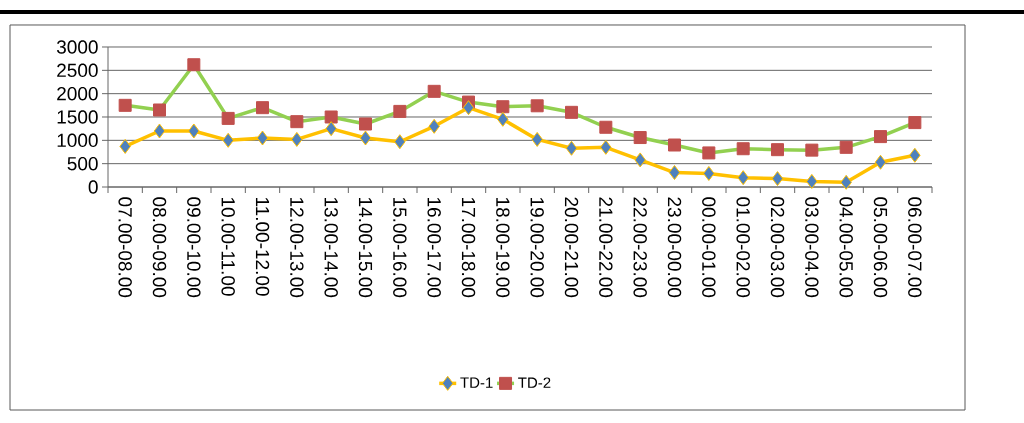 This screenshot has height=423, width=1024. Describe the element at coordinates (640, 247) in the screenshot. I see `x-tick-label: 22.00-23.00` at that location.